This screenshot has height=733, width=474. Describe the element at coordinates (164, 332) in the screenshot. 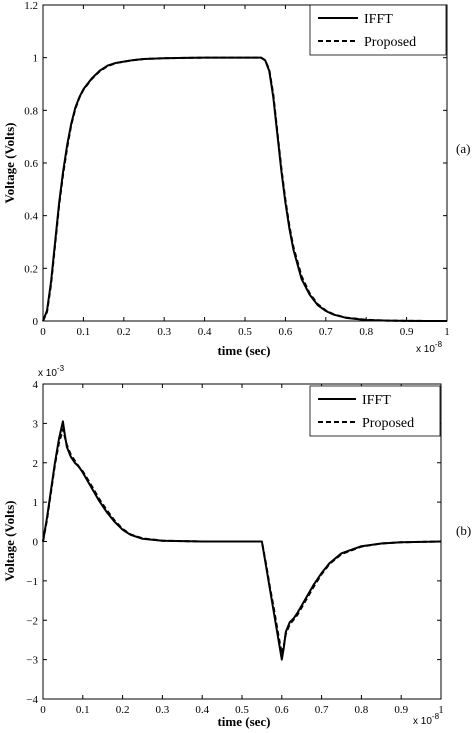

I see `panel-a-x-tick-label: 0.3` at that location.